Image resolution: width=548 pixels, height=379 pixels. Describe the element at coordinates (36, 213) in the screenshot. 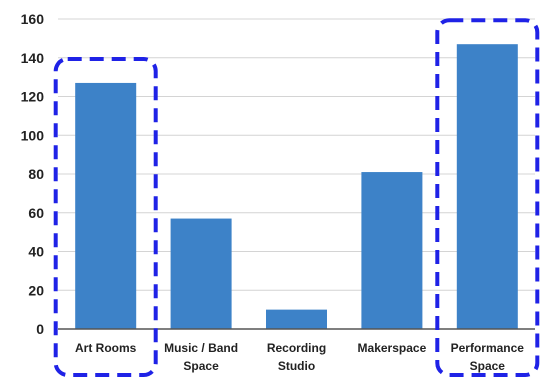

I see `y-tick-label: 60` at that location.